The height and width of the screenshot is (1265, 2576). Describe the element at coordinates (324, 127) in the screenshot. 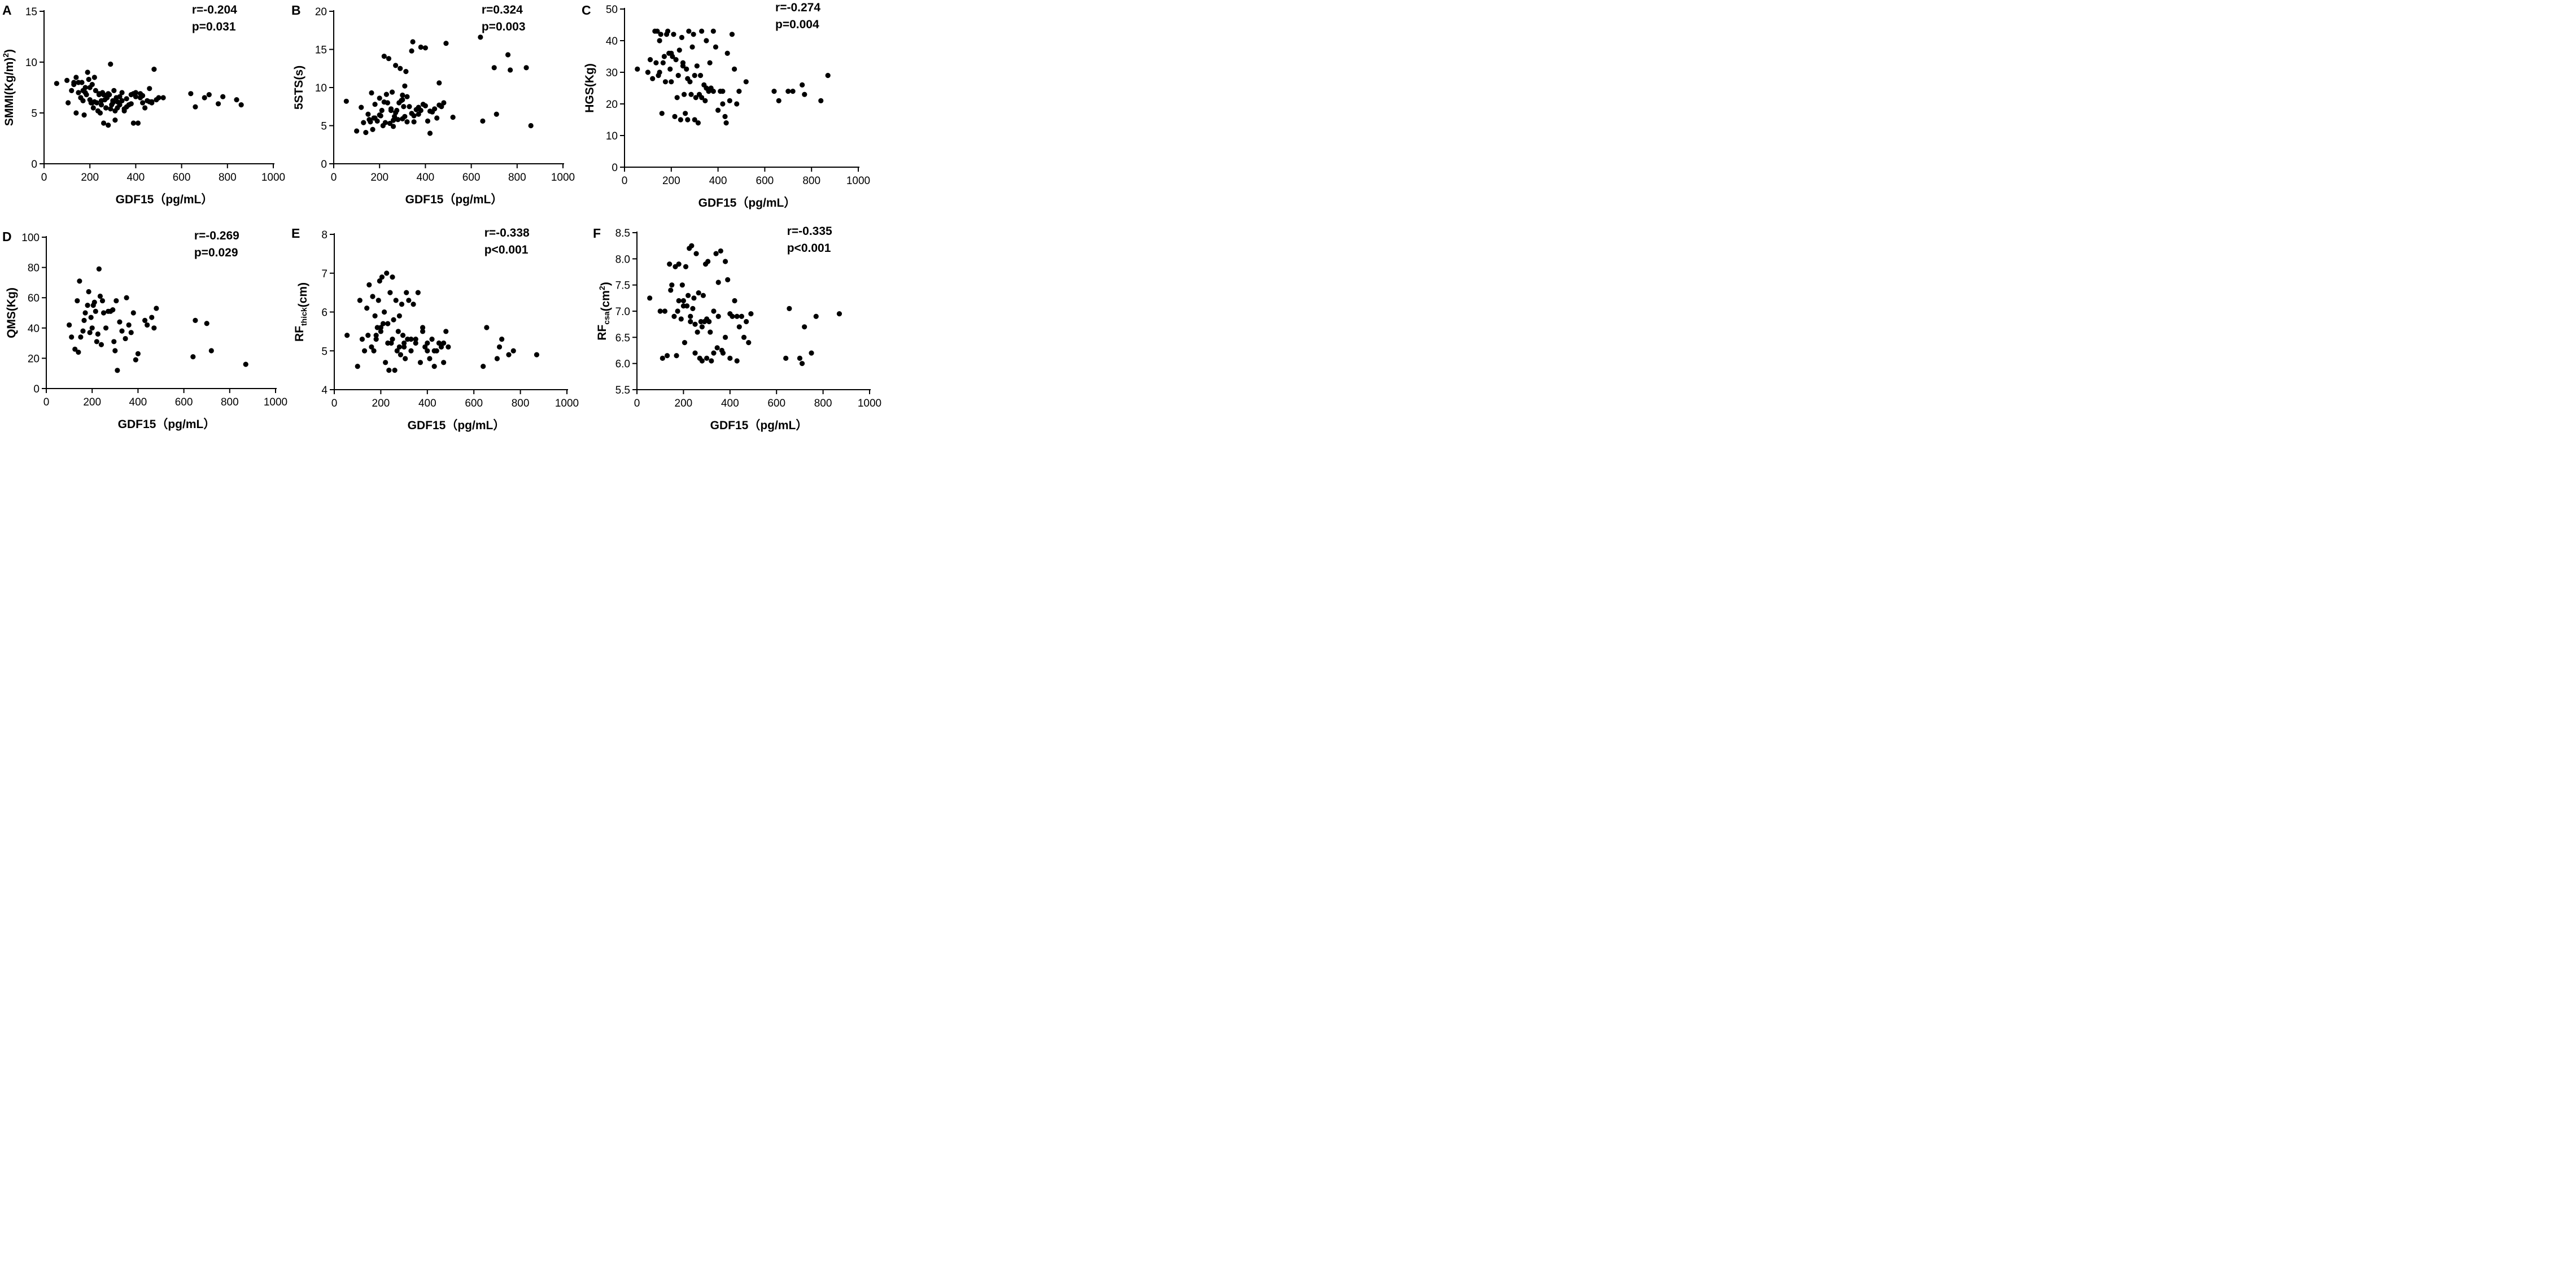

I see `y-tick-label: 5` at that location.